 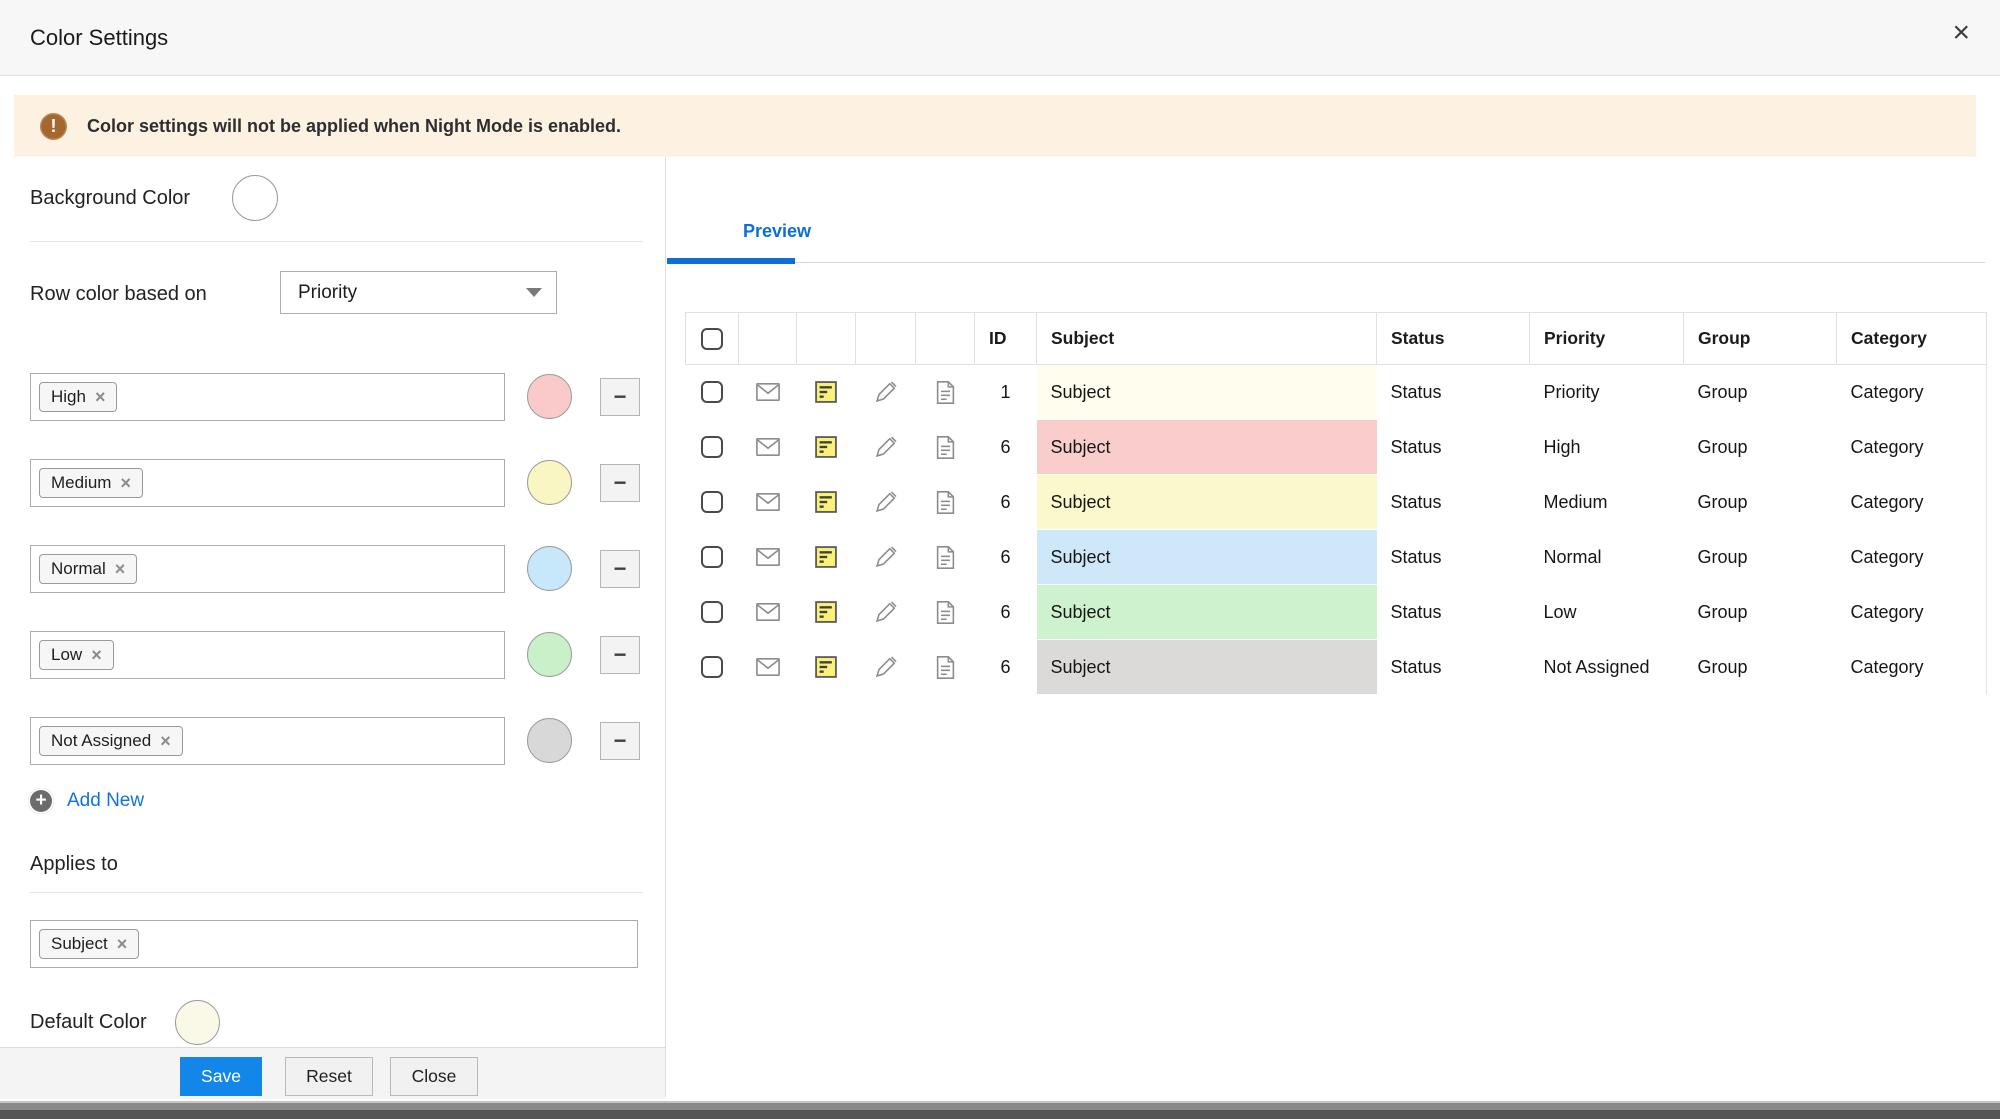 What do you see at coordinates (418, 292) in the screenshot?
I see `row-color-field-select: Priority` at bounding box center [418, 292].